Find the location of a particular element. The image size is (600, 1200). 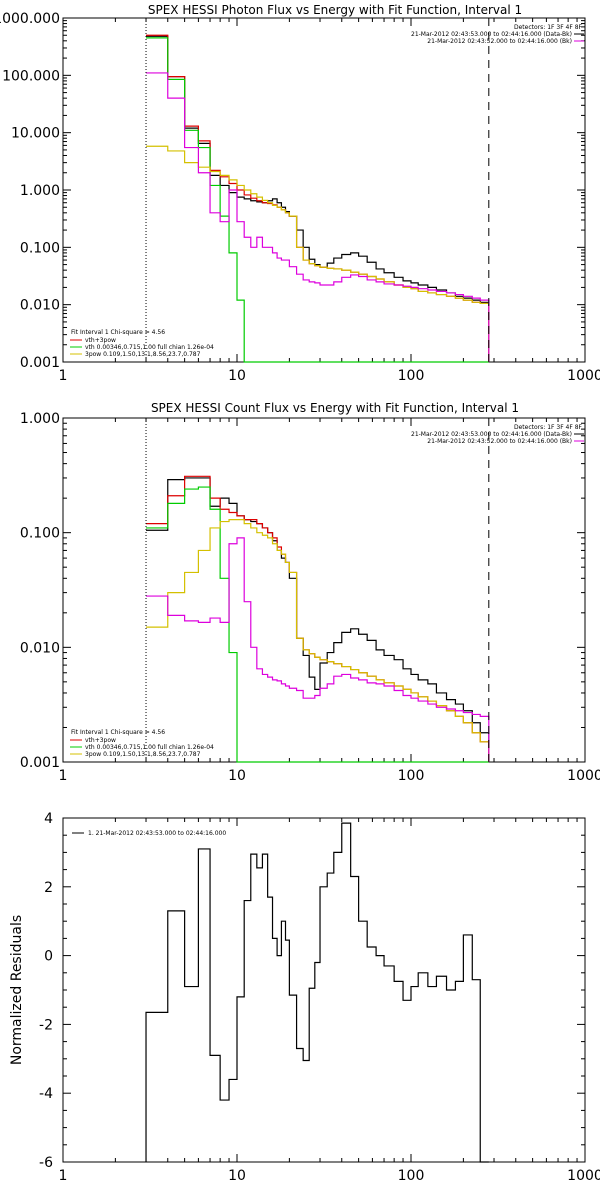

y-tick-label: 2 is located at coordinates (48, 888).